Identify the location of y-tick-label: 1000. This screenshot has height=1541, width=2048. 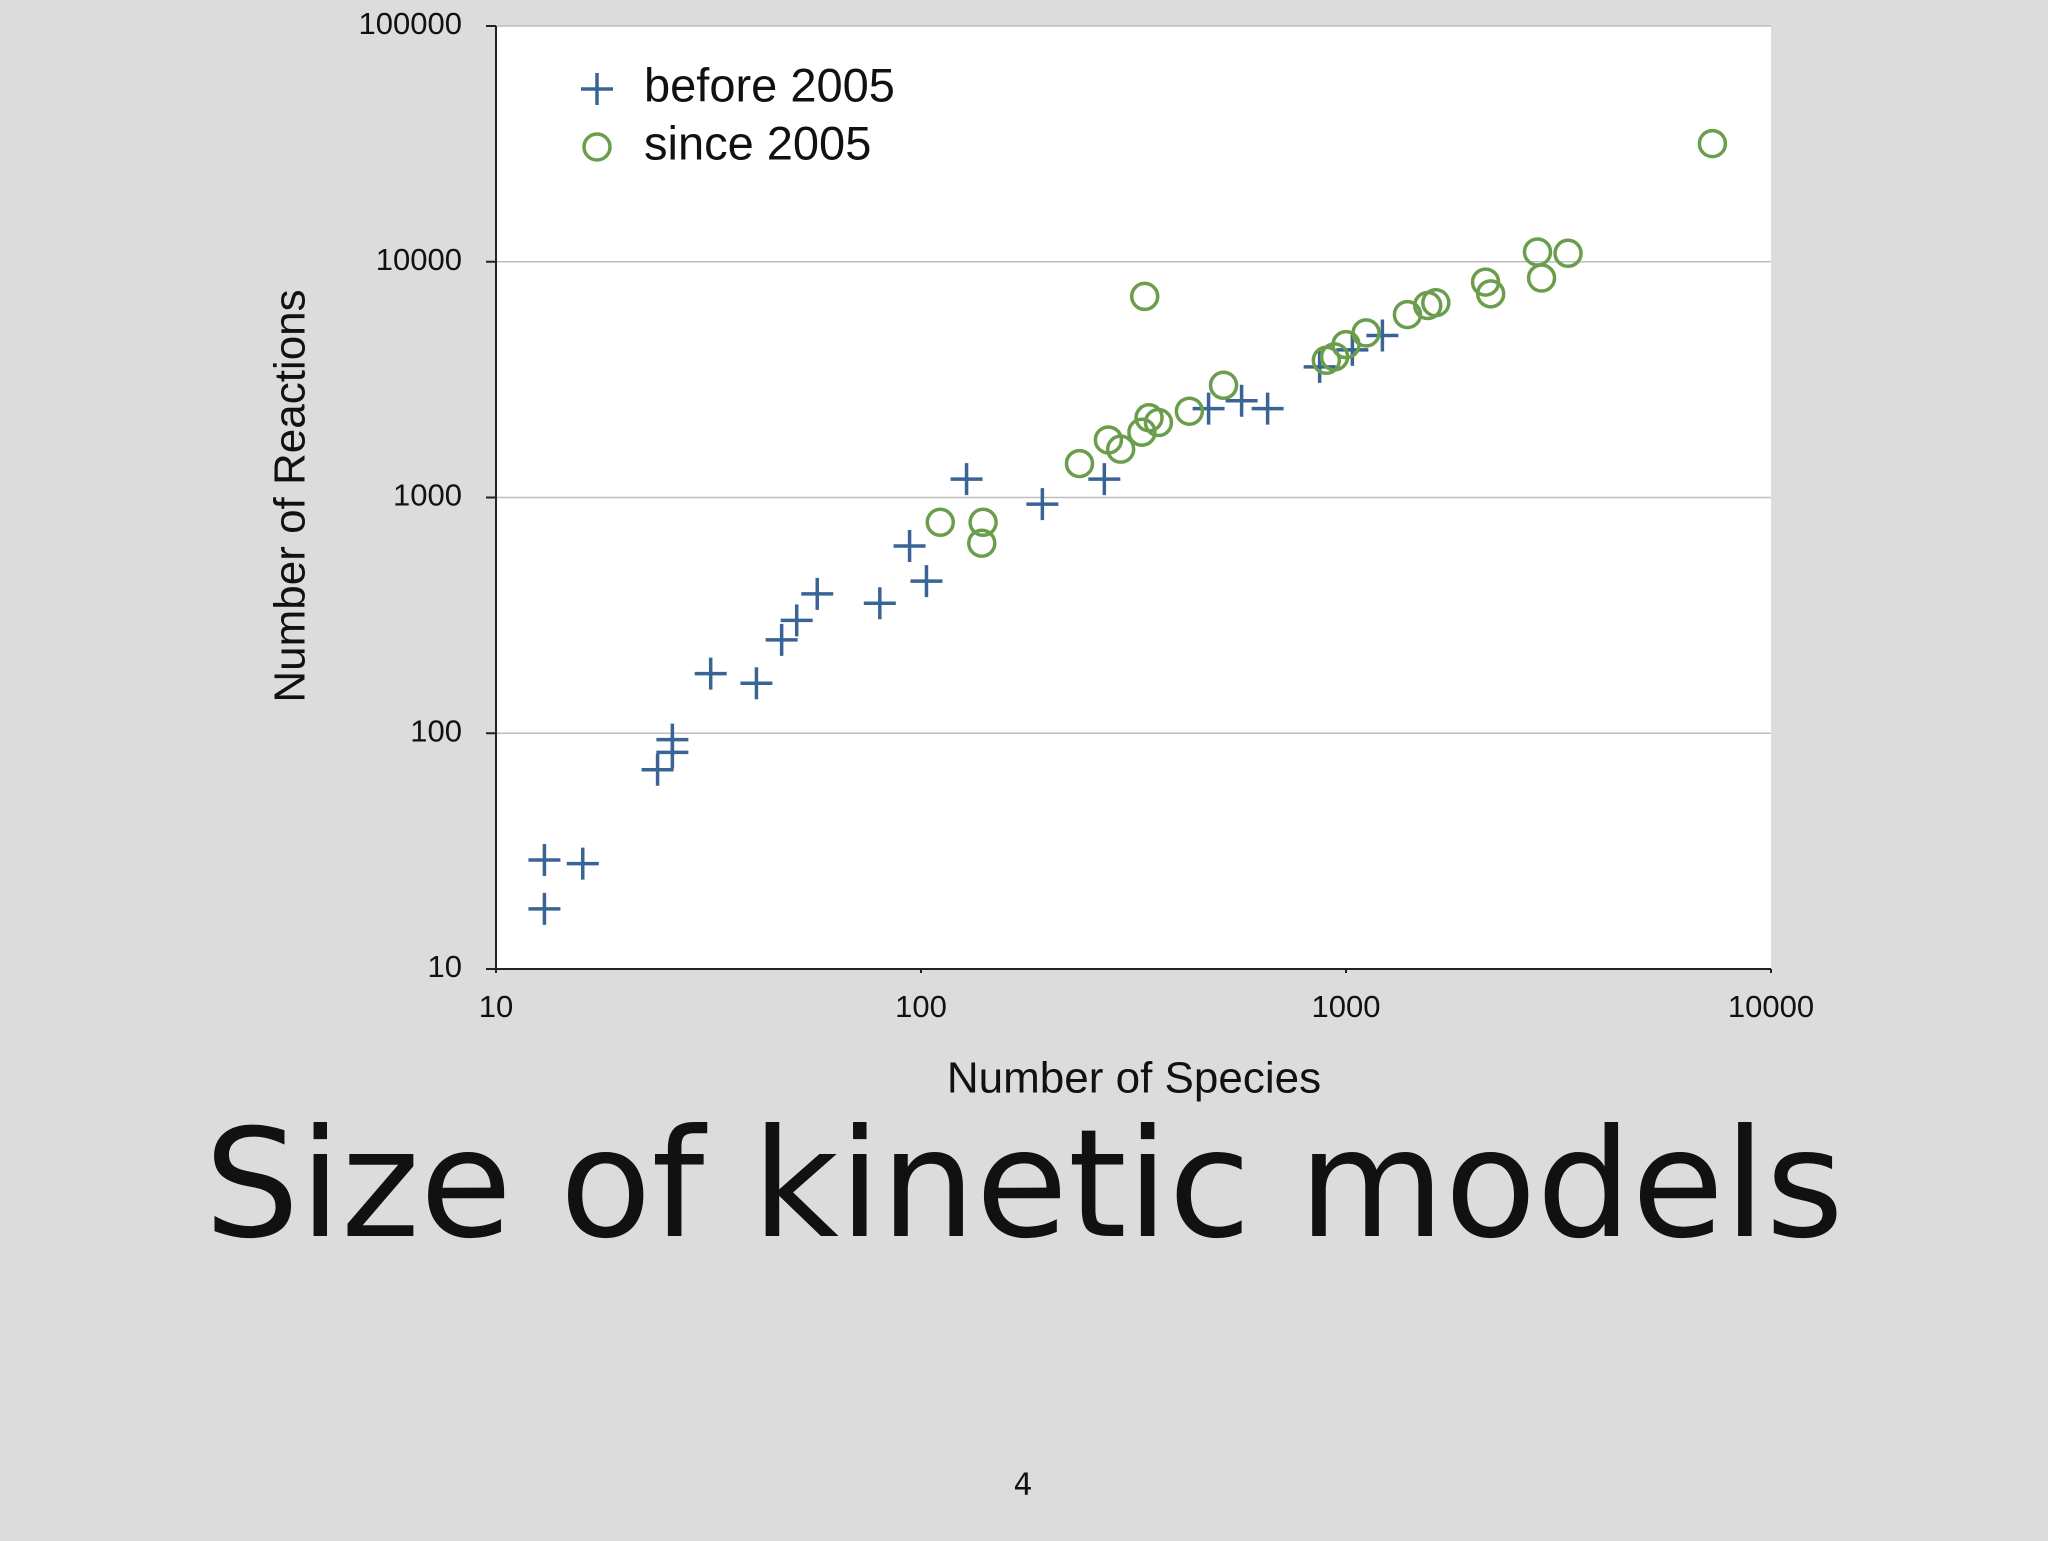
(427, 495).